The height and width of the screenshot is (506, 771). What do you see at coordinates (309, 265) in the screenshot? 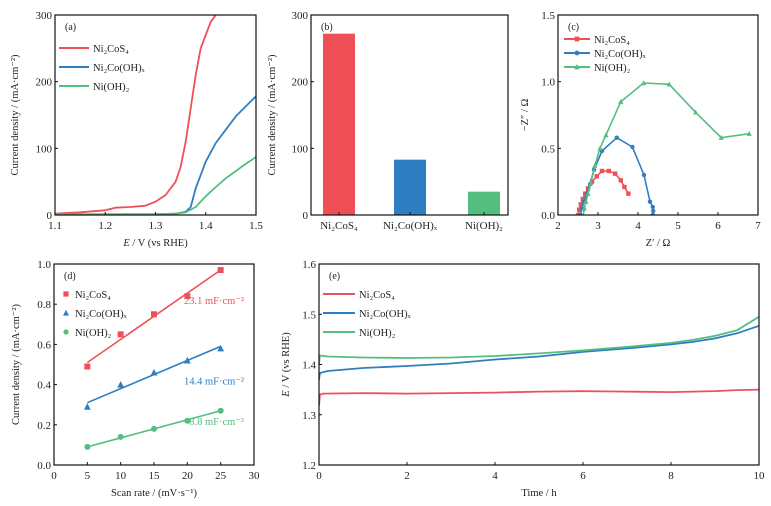
I see `y-tick-label: 1.6` at bounding box center [309, 265].